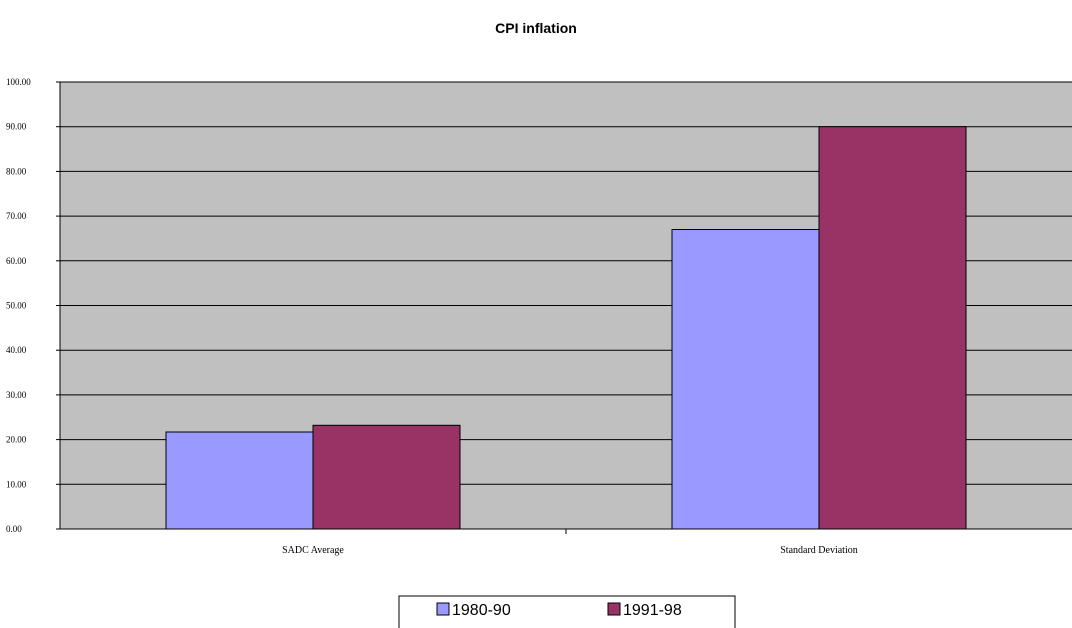 This screenshot has height=628, width=1072. What do you see at coordinates (386, 477) in the screenshot?
I see `bar-1991-98-sadc-average` at bounding box center [386, 477].